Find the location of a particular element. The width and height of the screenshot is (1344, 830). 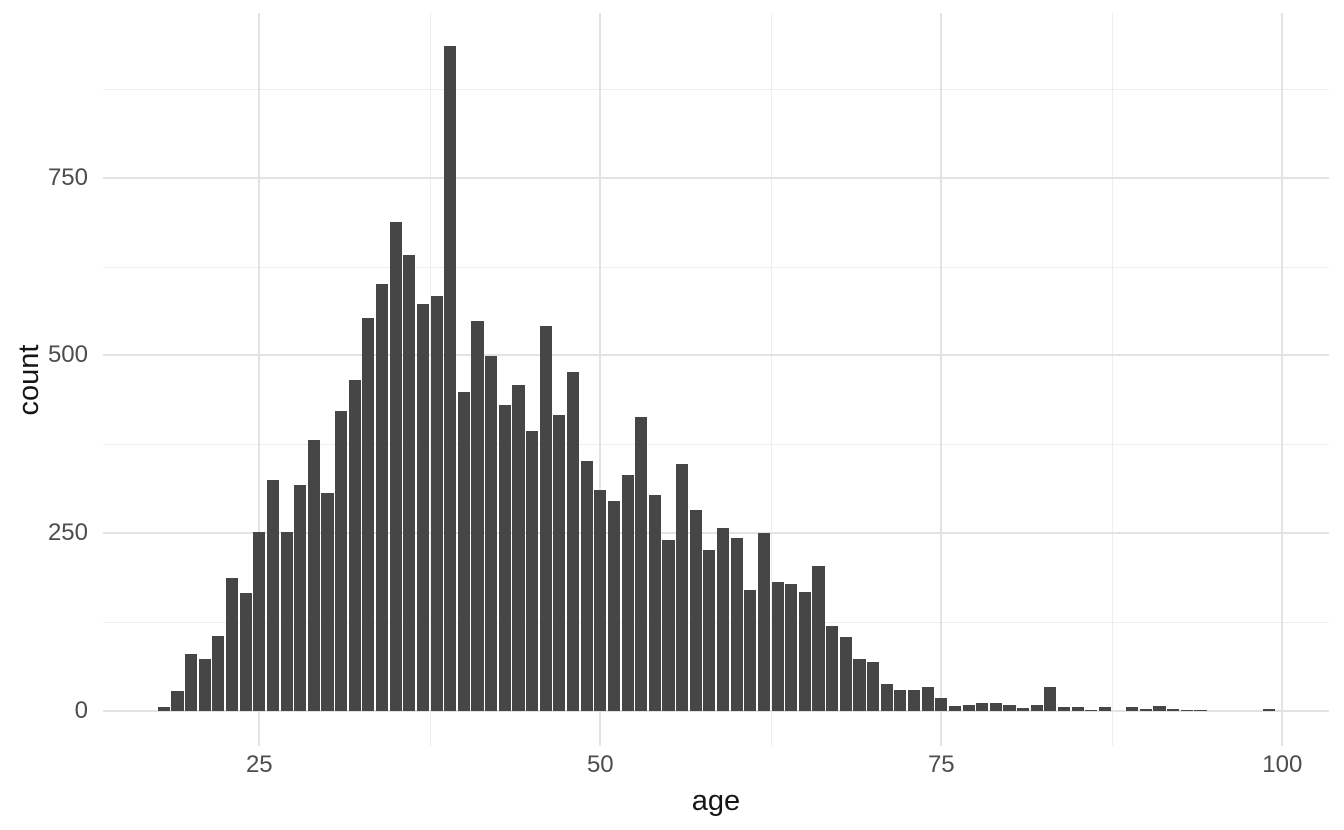

x-tick-label: 50 is located at coordinates (600, 764).